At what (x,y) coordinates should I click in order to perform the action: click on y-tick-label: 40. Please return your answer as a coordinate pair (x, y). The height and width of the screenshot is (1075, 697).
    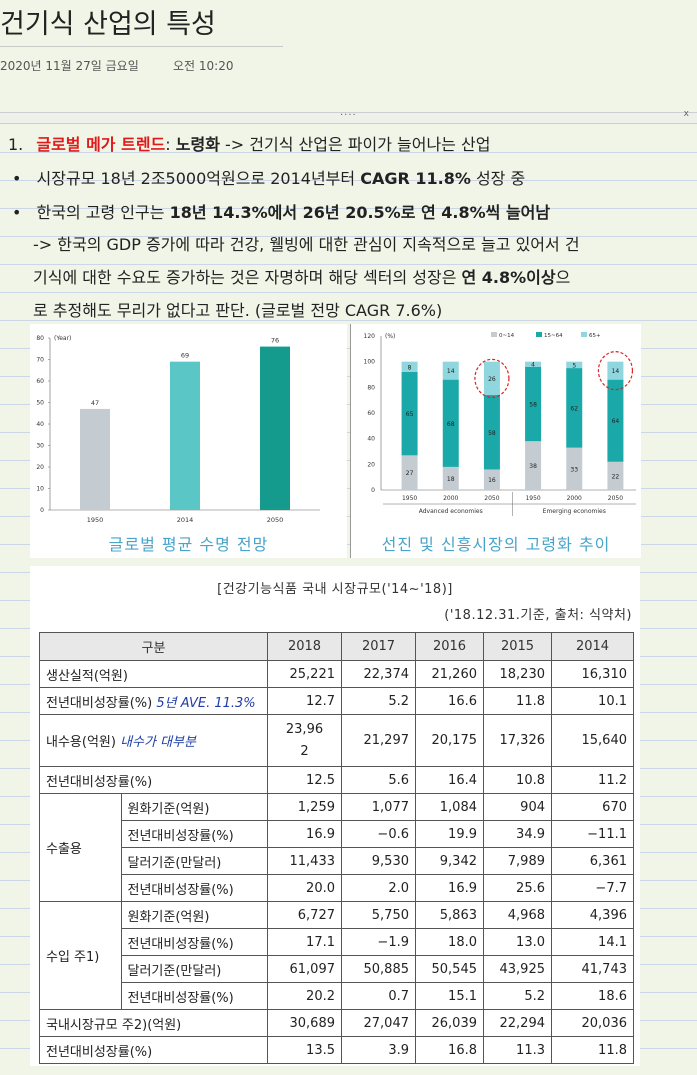
    Looking at the image, I should click on (371, 439).